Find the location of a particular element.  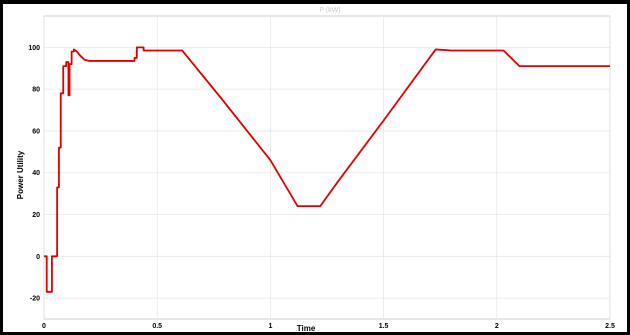

y-tick-label: 80 is located at coordinates (36, 90).